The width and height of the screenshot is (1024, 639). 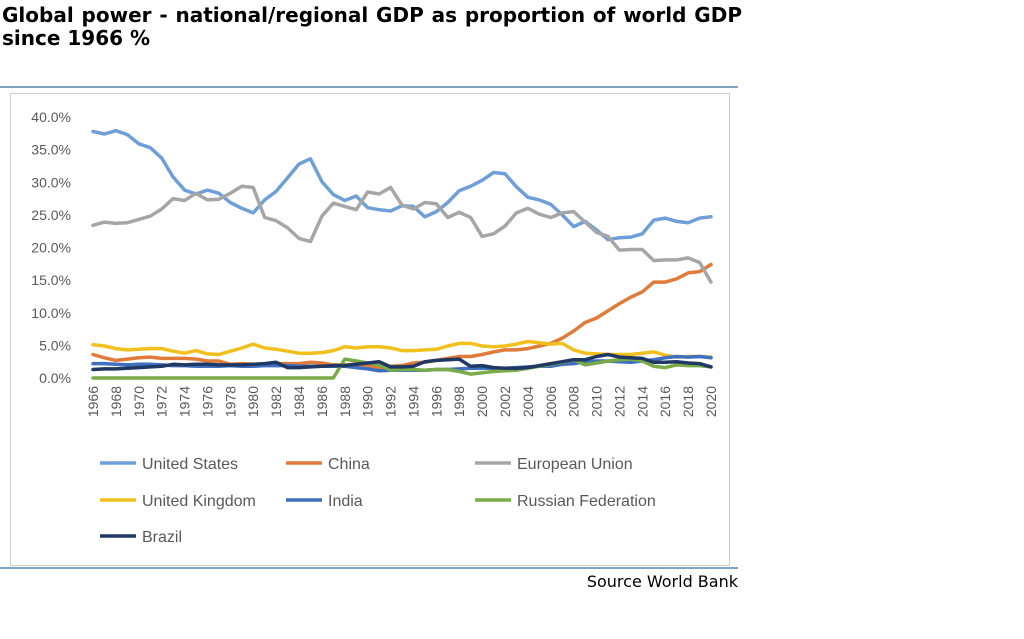 I want to click on x-tick-label: 1974, so click(x=185, y=401).